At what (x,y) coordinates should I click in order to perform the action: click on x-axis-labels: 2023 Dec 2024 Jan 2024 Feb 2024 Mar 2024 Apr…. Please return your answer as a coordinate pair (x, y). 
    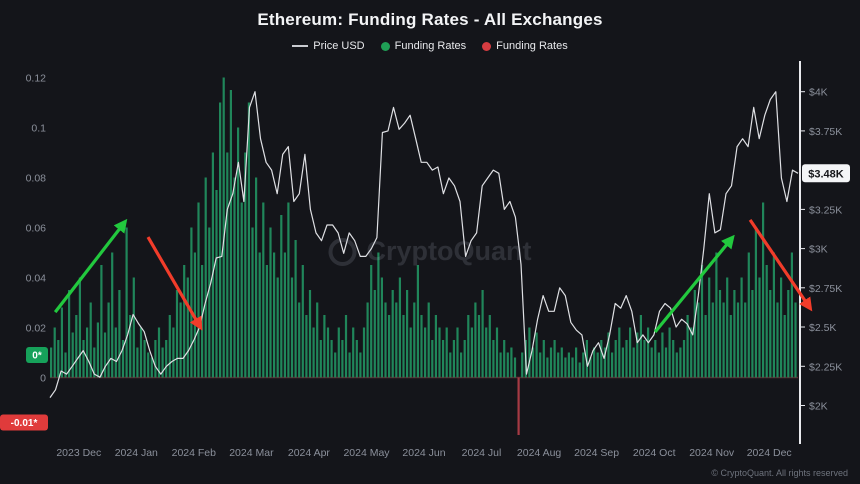
    Looking at the image, I should click on (423, 453).